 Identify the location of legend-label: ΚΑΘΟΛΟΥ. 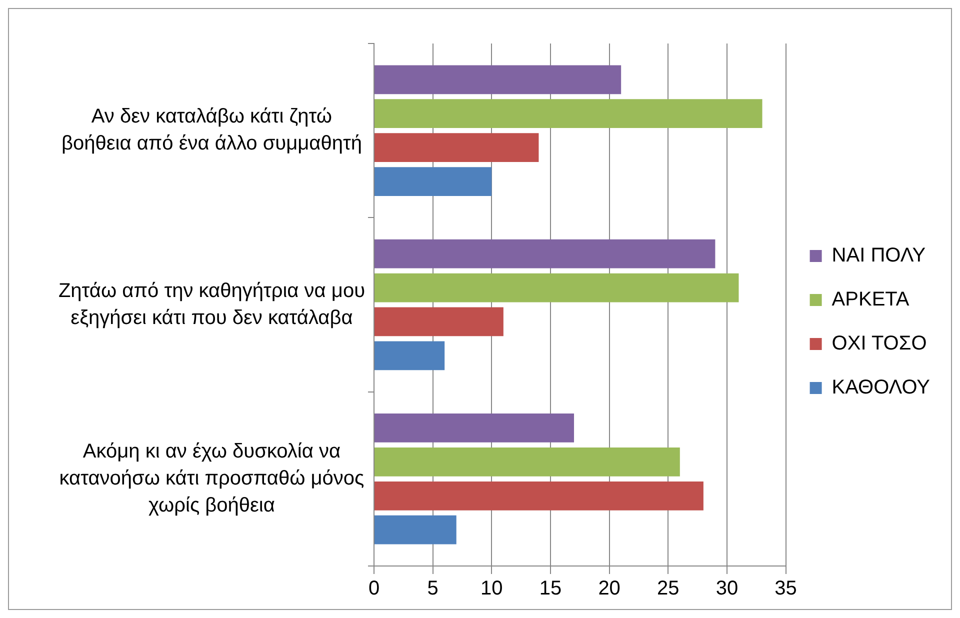
(881, 387).